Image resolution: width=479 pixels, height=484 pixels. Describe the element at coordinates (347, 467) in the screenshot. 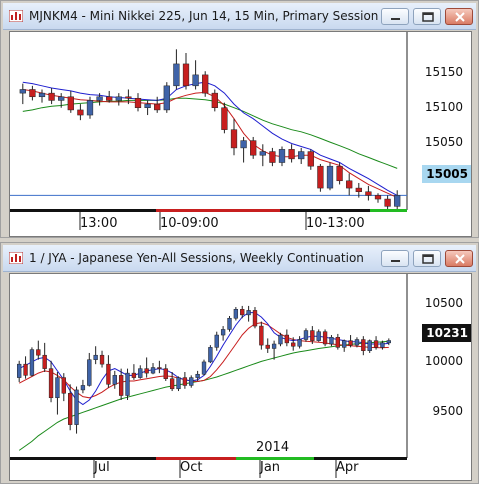

I see `x-tick-label: Apr` at that location.